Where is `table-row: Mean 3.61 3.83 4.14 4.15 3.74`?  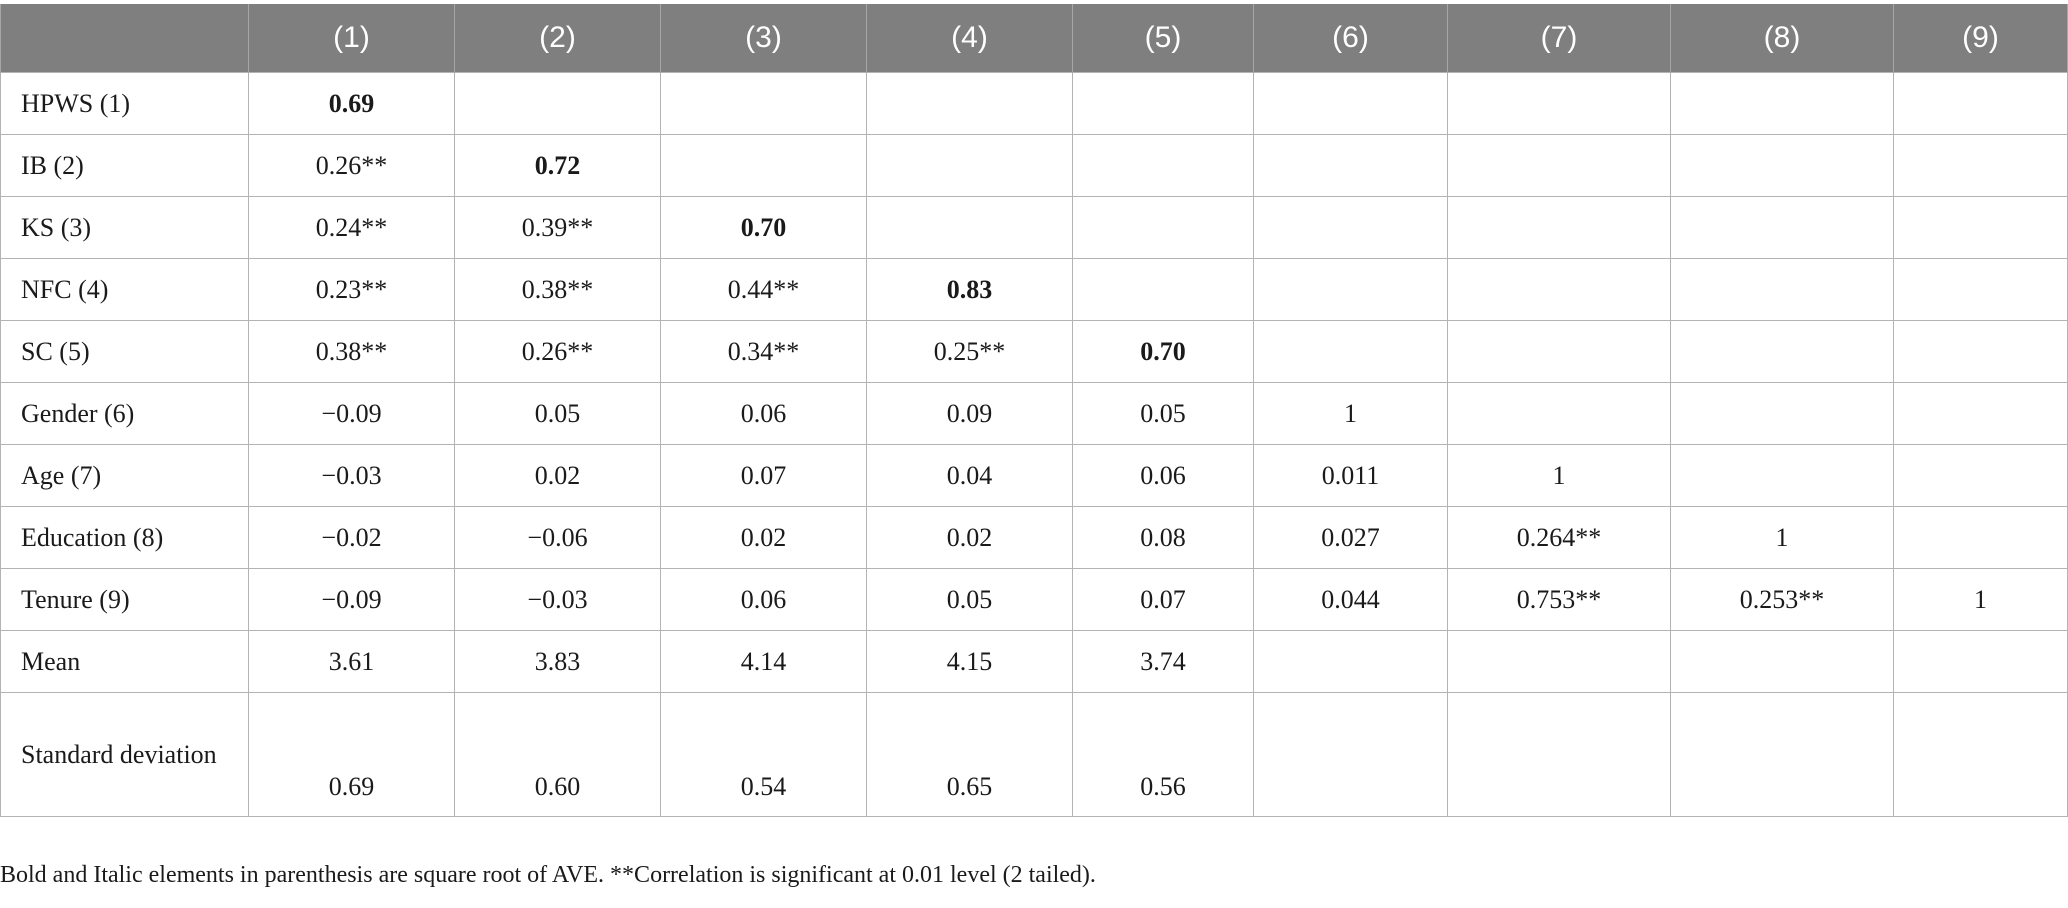
table-row: Mean 3.61 3.83 4.14 4.15 3.74 is located at coordinates (1034, 661).